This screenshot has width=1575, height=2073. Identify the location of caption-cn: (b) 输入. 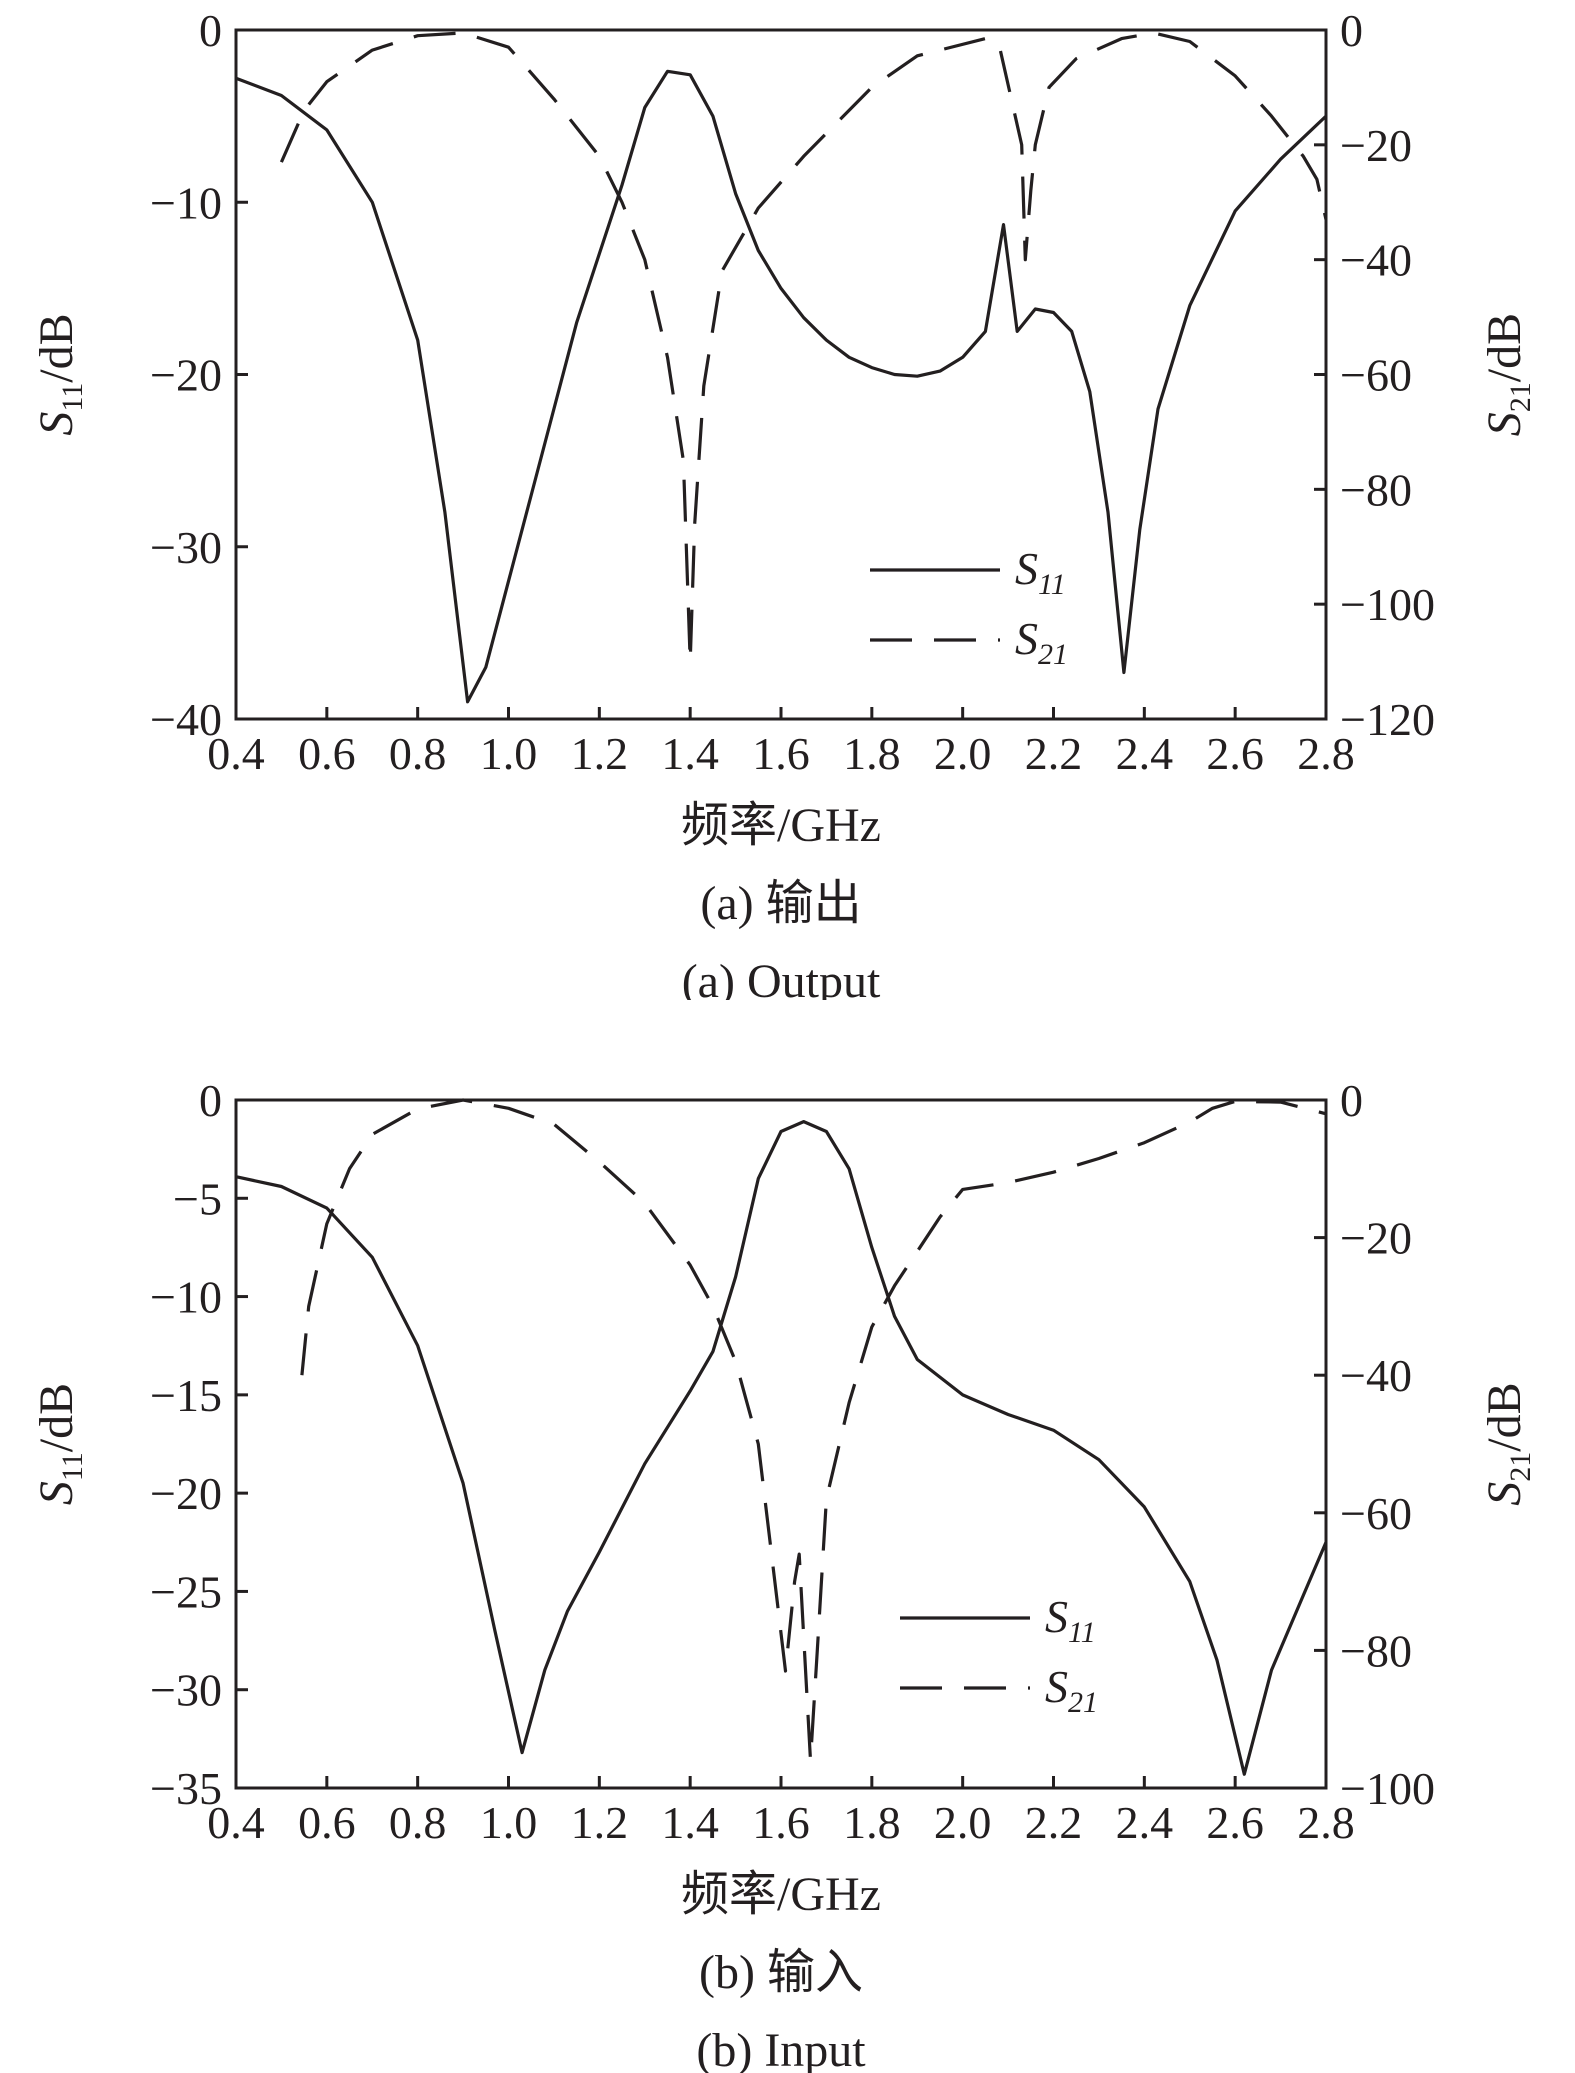
(781, 1972).